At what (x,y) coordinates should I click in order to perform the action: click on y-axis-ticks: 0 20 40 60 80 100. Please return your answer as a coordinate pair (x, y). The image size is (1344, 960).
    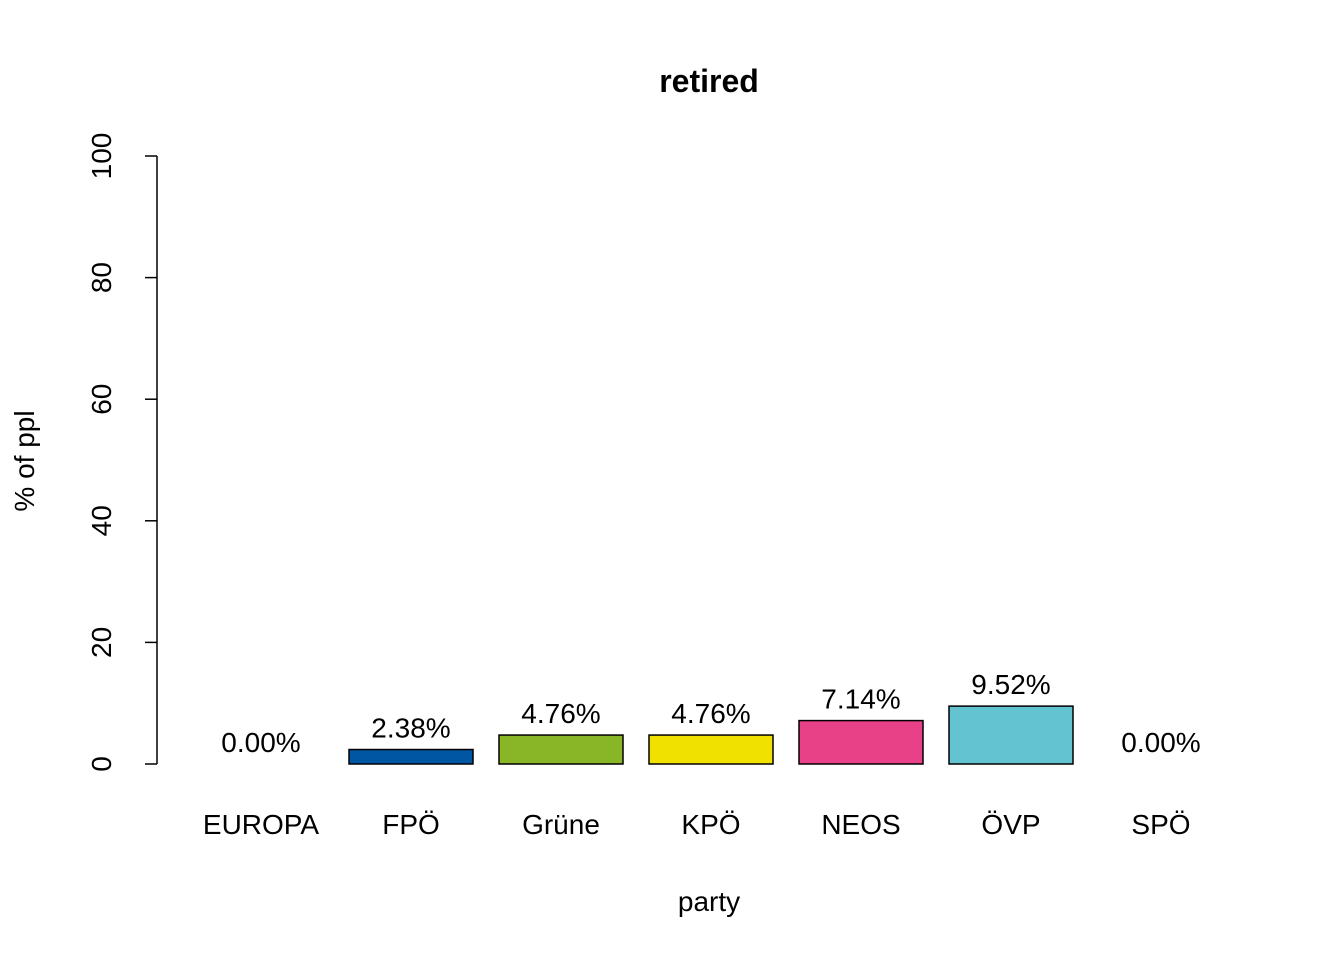
    Looking at the image, I should click on (121, 452).